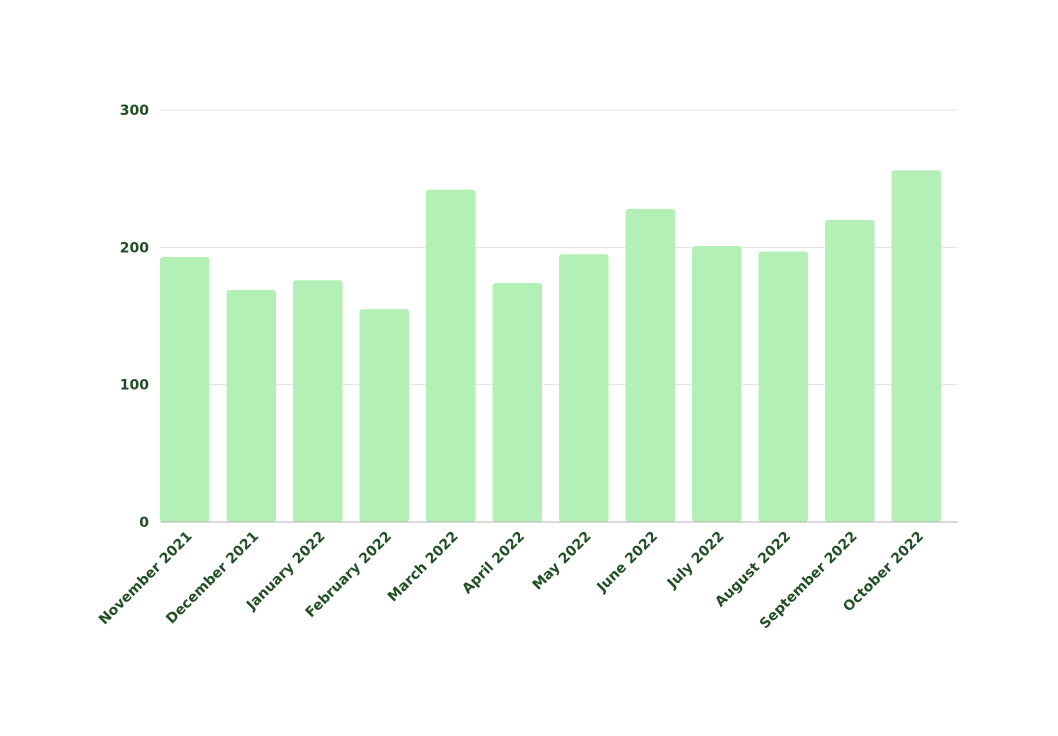 The image size is (1058, 736). I want to click on y-tick-label: 100, so click(134, 386).